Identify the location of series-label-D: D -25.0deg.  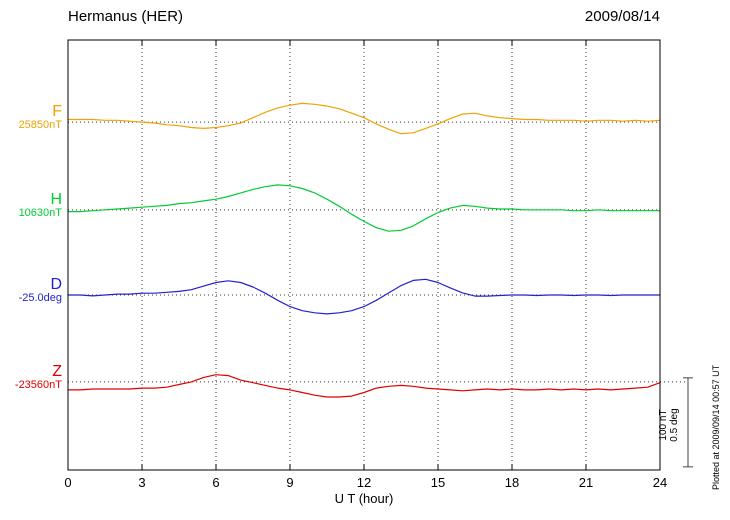
(40, 289).